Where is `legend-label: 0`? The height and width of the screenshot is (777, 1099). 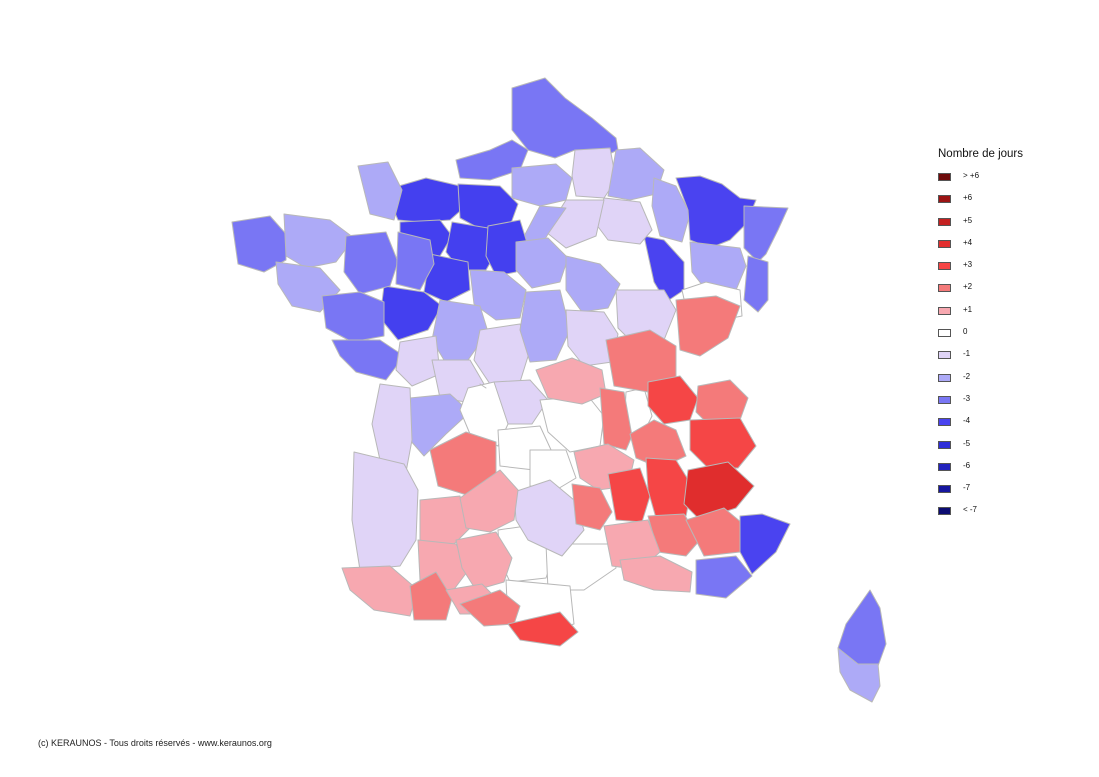 legend-label: 0 is located at coordinates (965, 332).